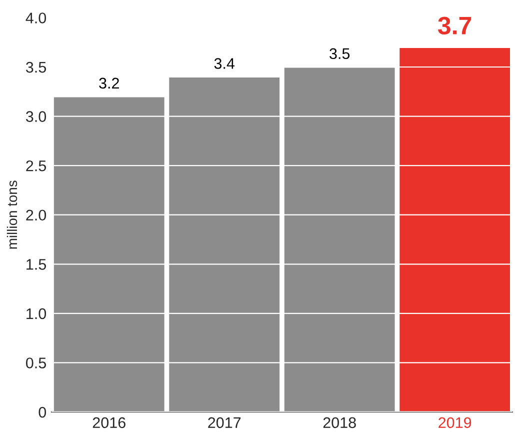  What do you see at coordinates (109, 83) in the screenshot?
I see `data-label: 3.2` at bounding box center [109, 83].